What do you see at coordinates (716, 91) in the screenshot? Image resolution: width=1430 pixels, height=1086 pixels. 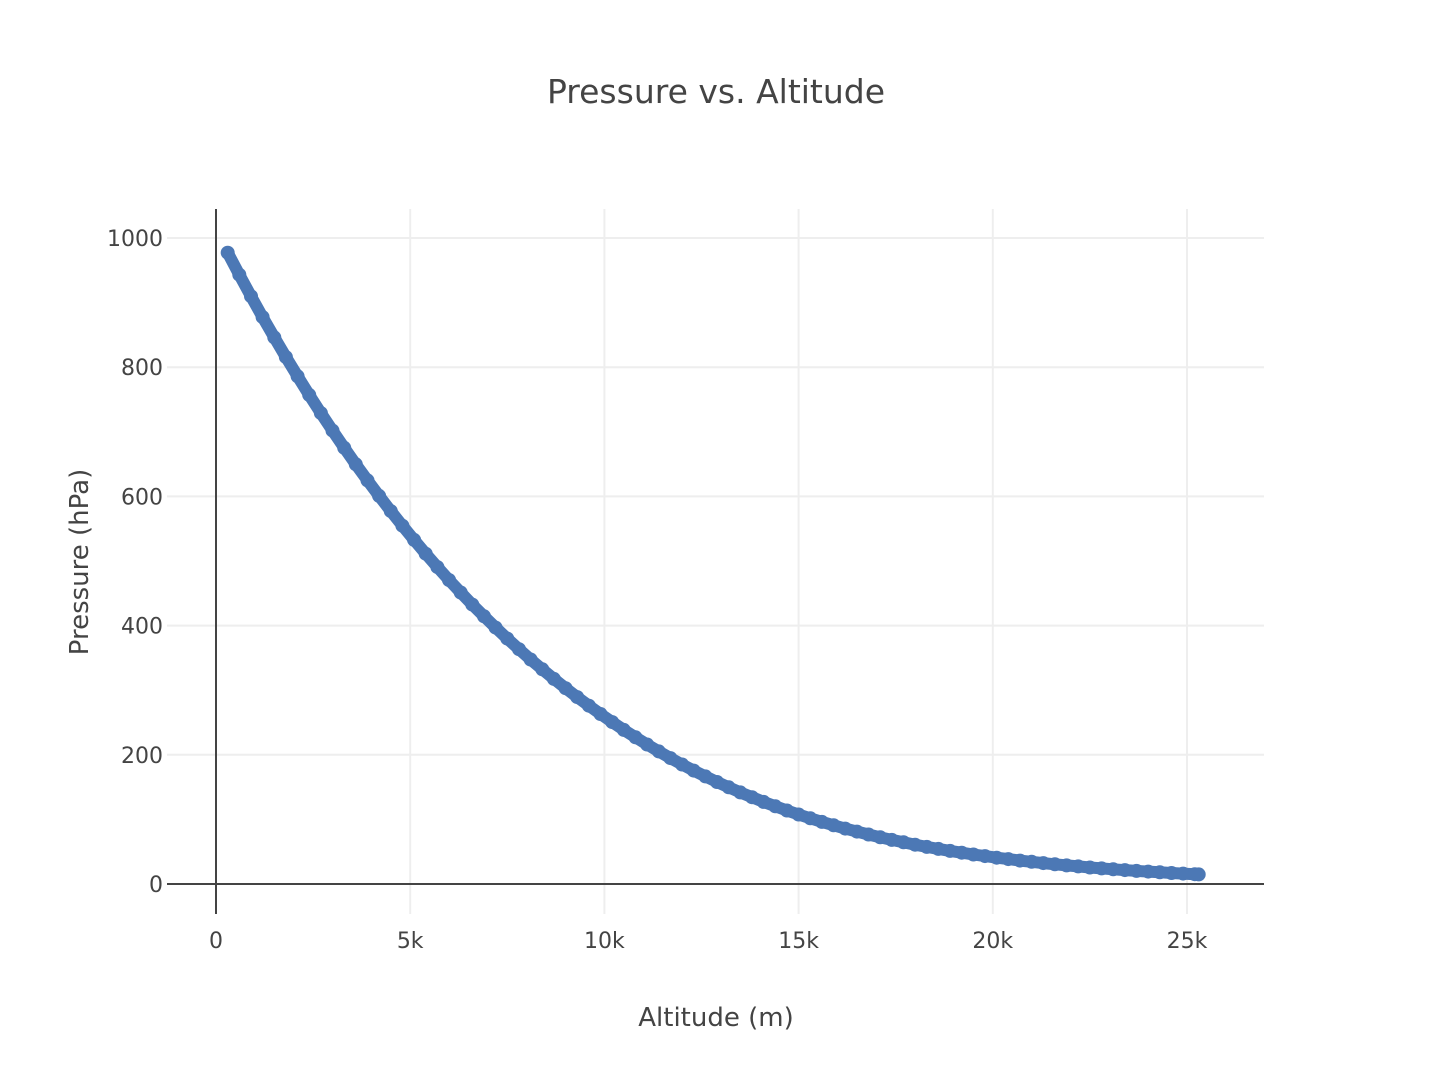 I see `chart-title: Pressure vs. Altitude` at bounding box center [716, 91].